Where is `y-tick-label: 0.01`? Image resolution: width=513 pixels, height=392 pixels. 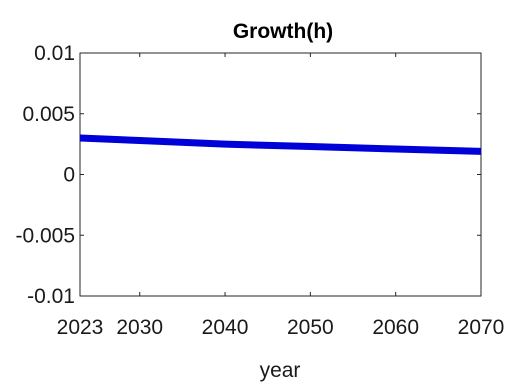
y-tick-label: 0.01 is located at coordinates (54, 53).